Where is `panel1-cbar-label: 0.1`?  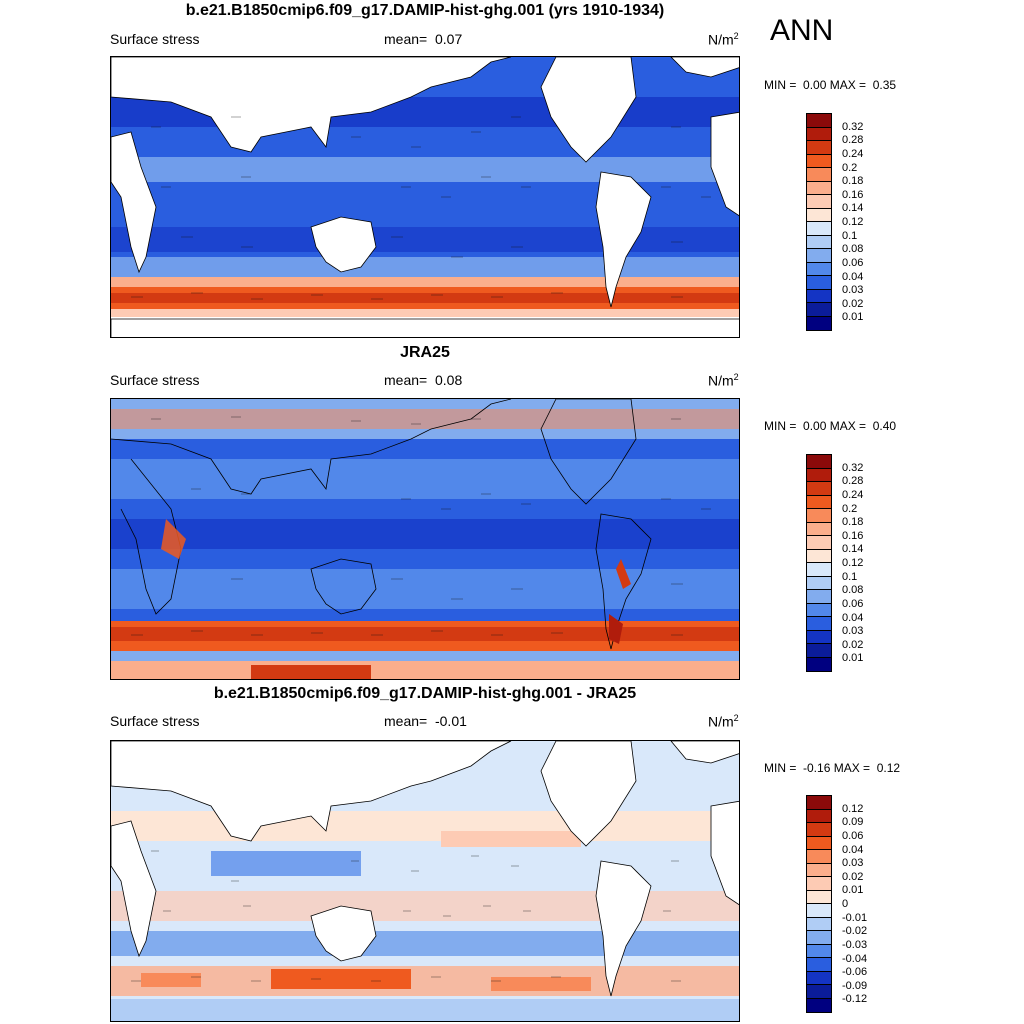
panel1-cbar-label: 0.1 is located at coordinates (850, 235).